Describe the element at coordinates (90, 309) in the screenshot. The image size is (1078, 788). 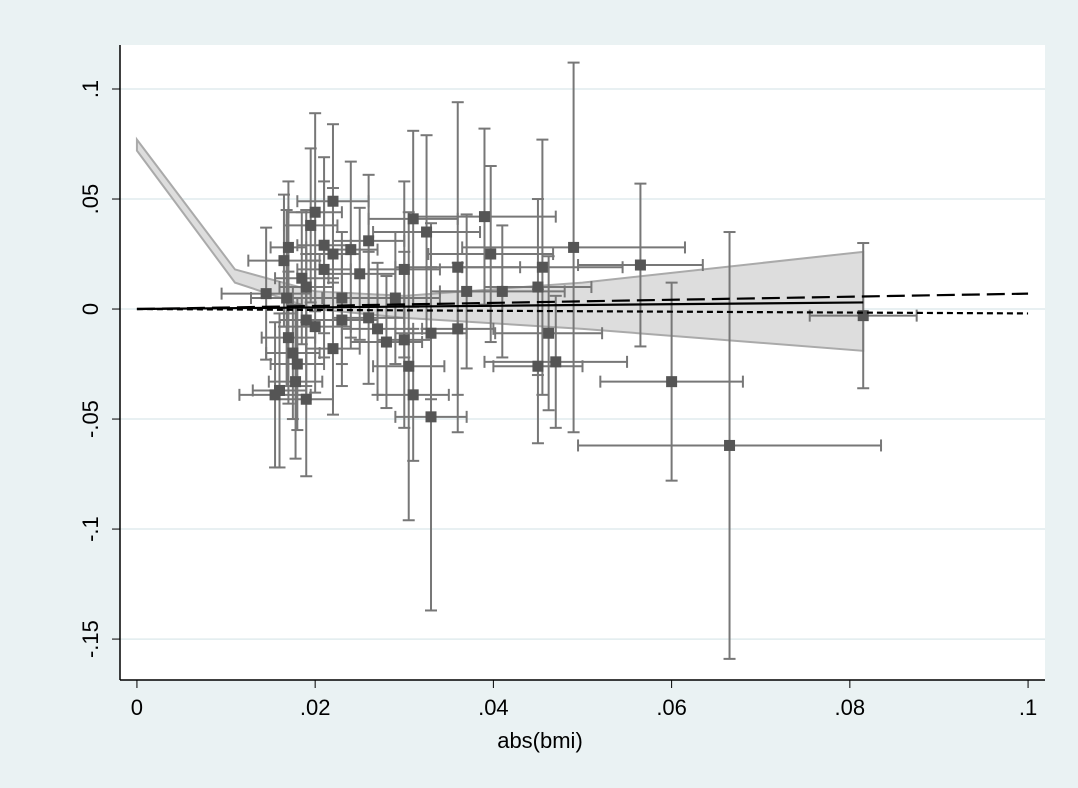
I see `y-tick-label: 0` at that location.